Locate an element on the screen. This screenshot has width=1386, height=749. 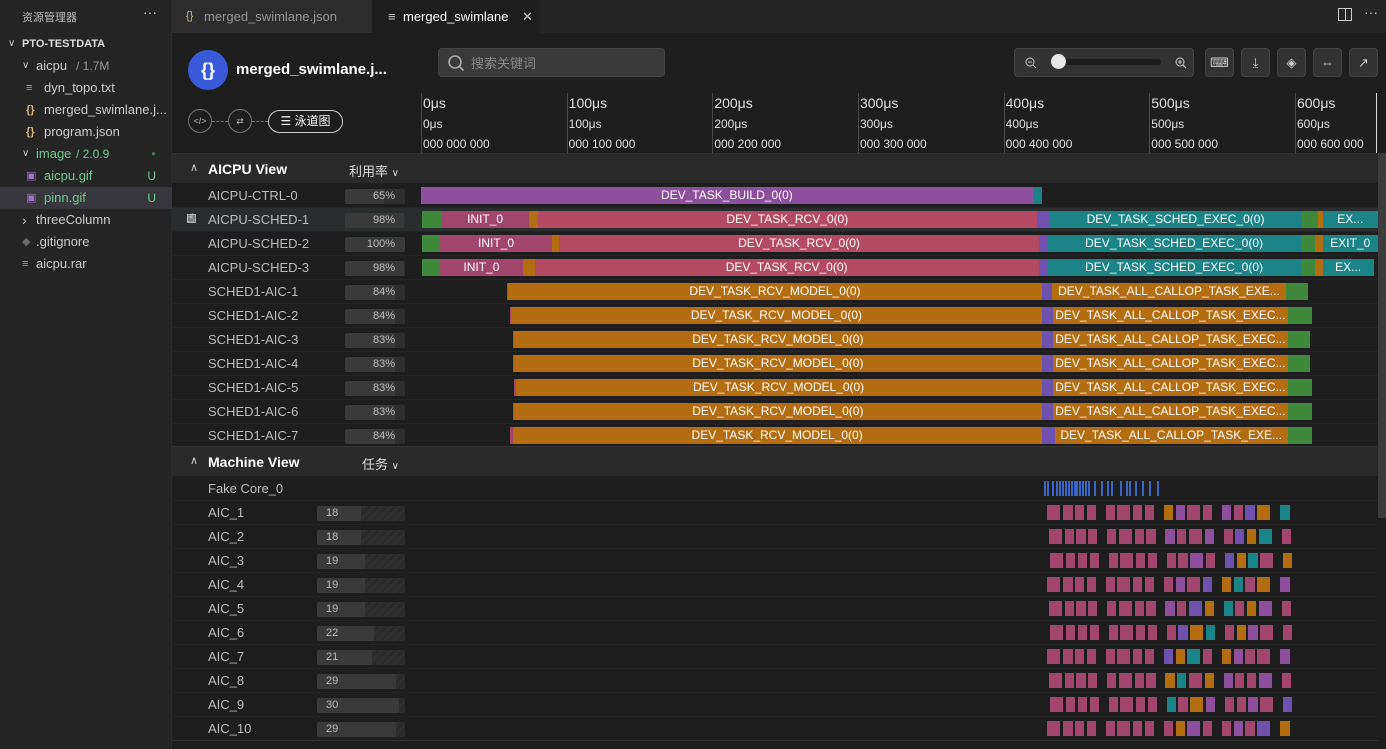
zoom-out-icon is located at coordinates (1031, 63).